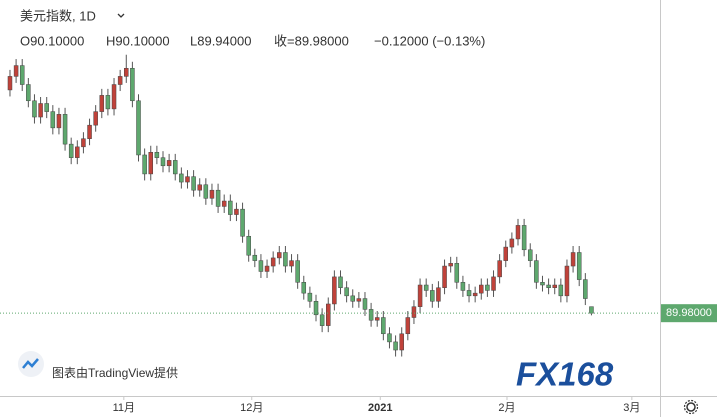 The image size is (717, 417). What do you see at coordinates (380, 408) in the screenshot?
I see `x-tick-label: 2021` at bounding box center [380, 408].